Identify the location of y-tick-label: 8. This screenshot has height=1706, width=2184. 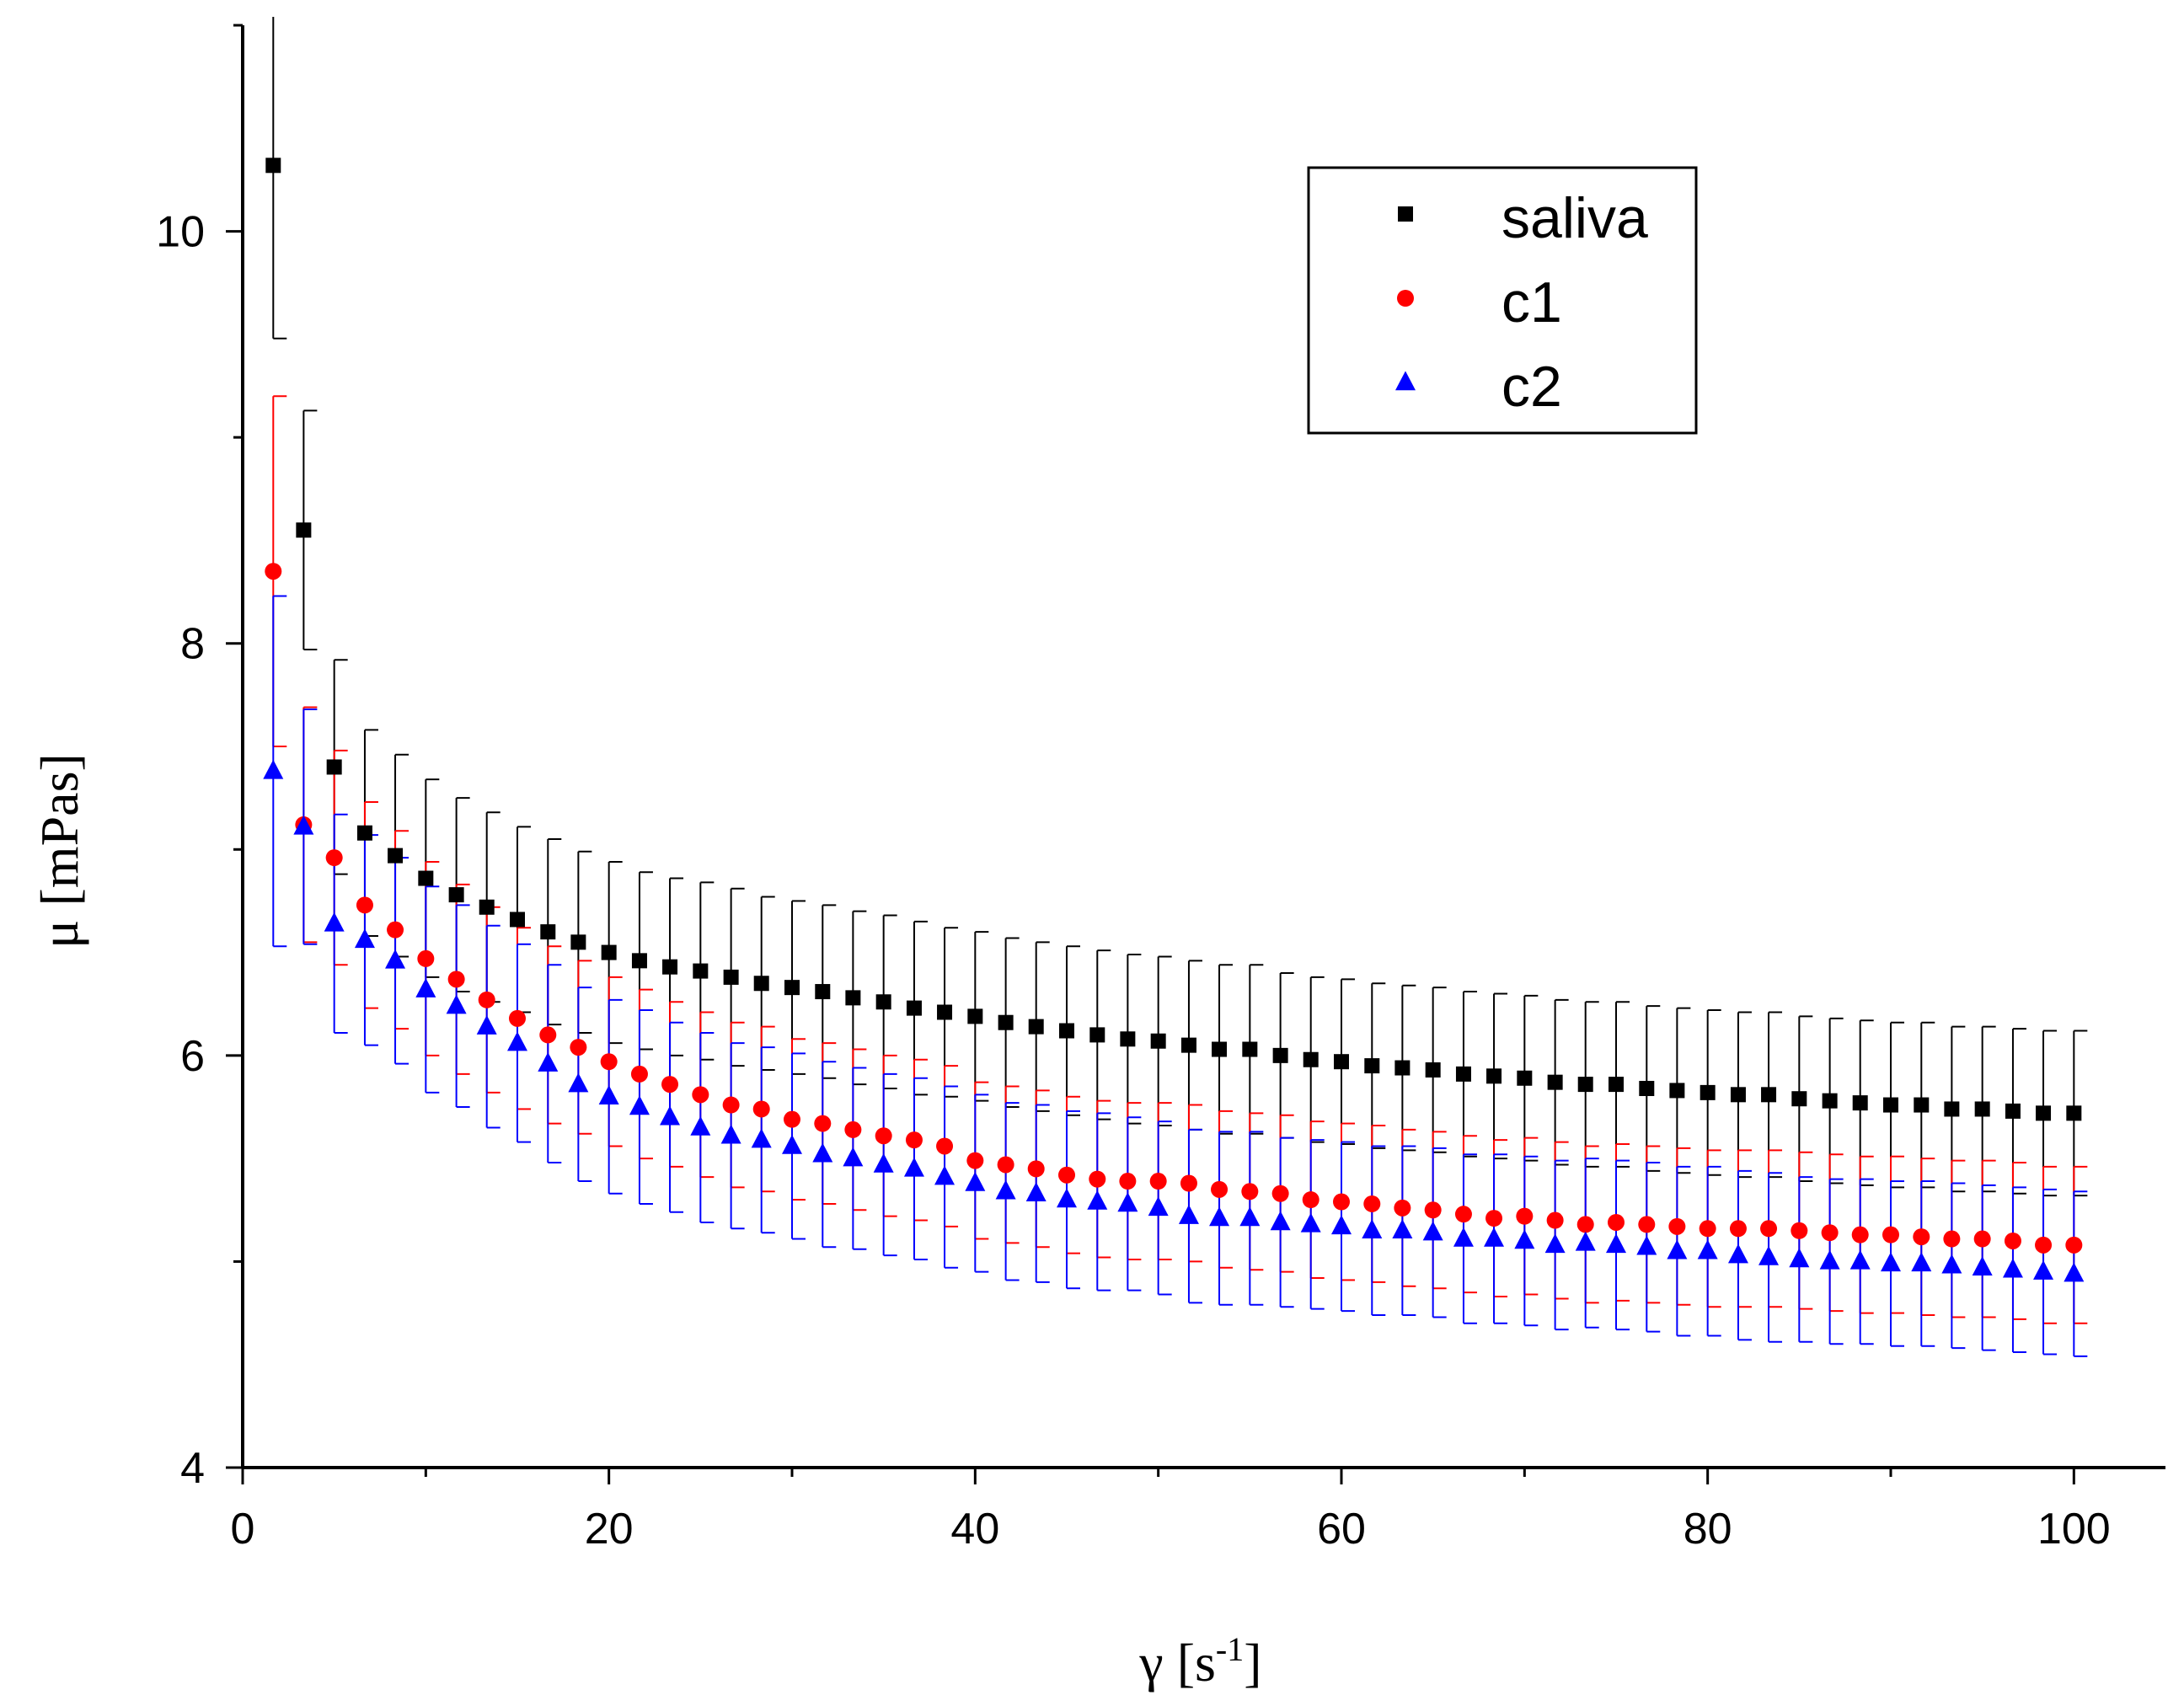
(192, 644).